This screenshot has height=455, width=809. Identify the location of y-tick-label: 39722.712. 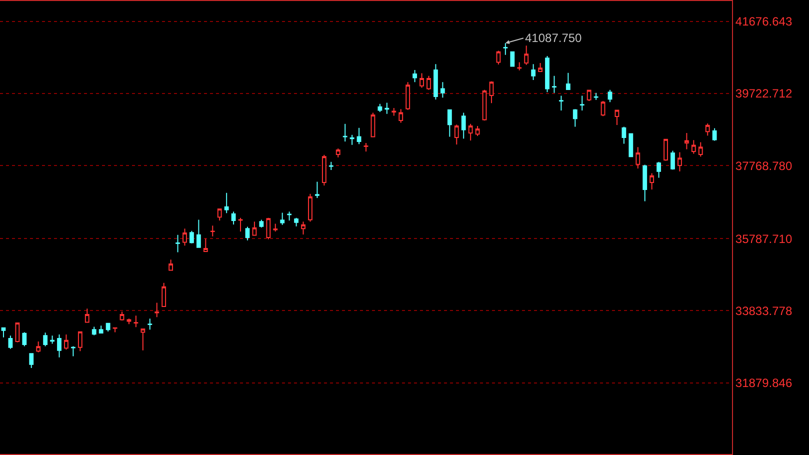
(763, 93).